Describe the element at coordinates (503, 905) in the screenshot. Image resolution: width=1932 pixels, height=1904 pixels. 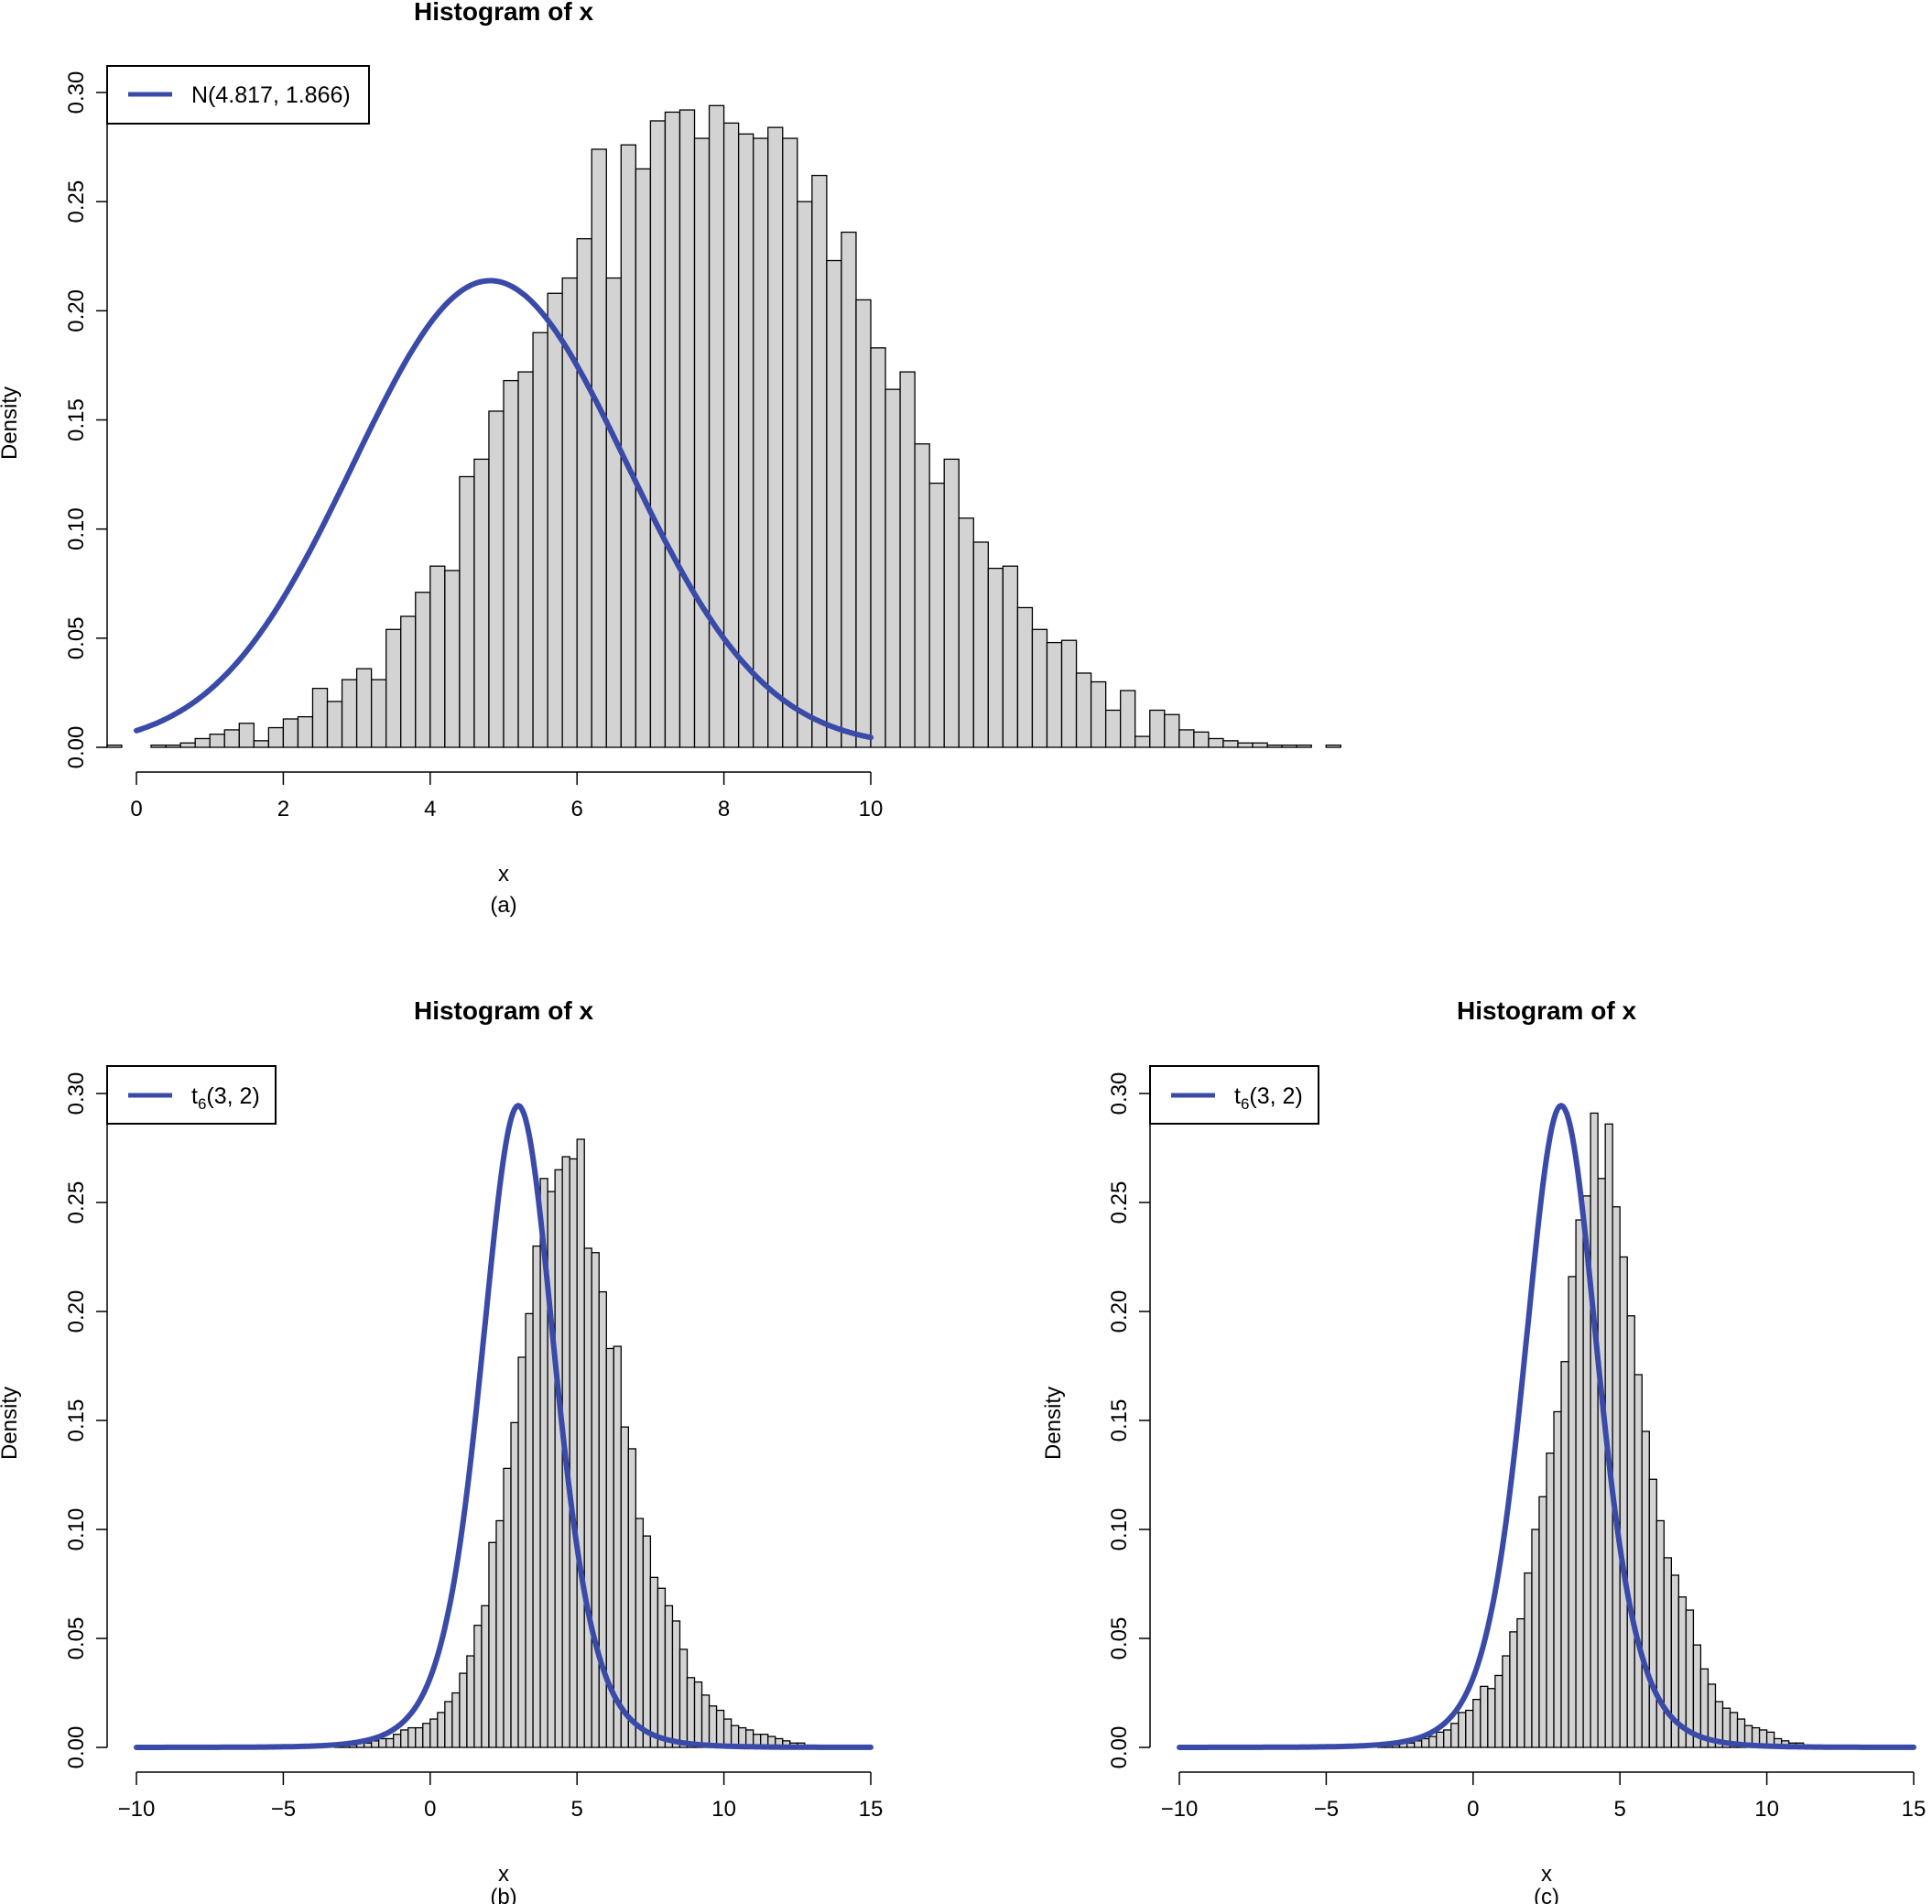
I see `panel-caption: (a)` at that location.